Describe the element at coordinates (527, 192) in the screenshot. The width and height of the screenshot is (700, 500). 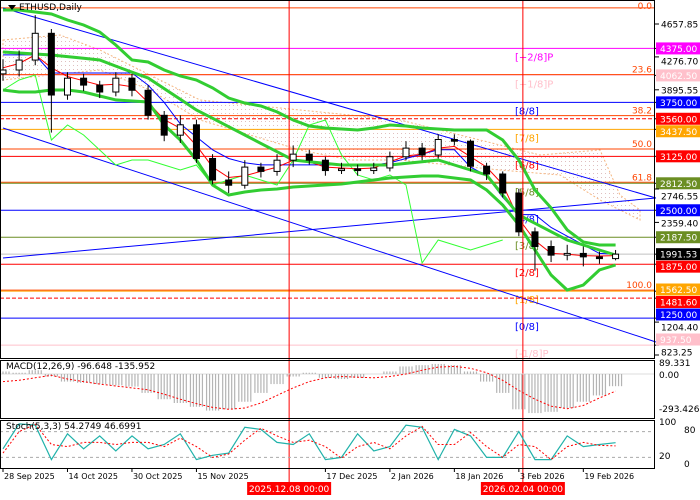
I see `murrey-level-label: [5/8]` at that location.